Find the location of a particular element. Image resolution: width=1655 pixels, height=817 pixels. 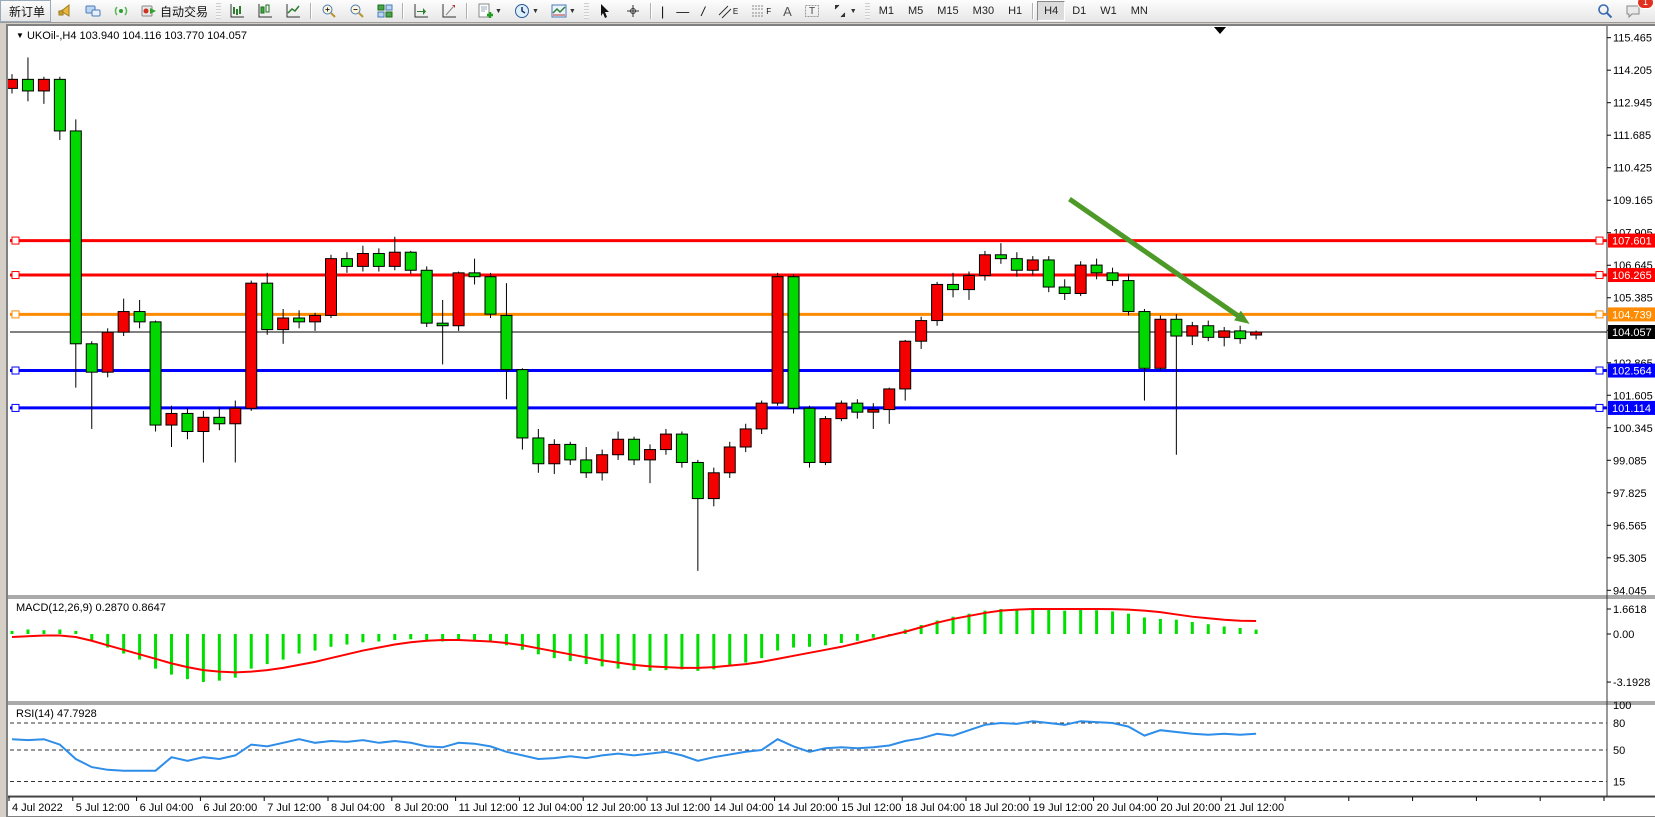

bar-chart-icon is located at coordinates (237, 11).